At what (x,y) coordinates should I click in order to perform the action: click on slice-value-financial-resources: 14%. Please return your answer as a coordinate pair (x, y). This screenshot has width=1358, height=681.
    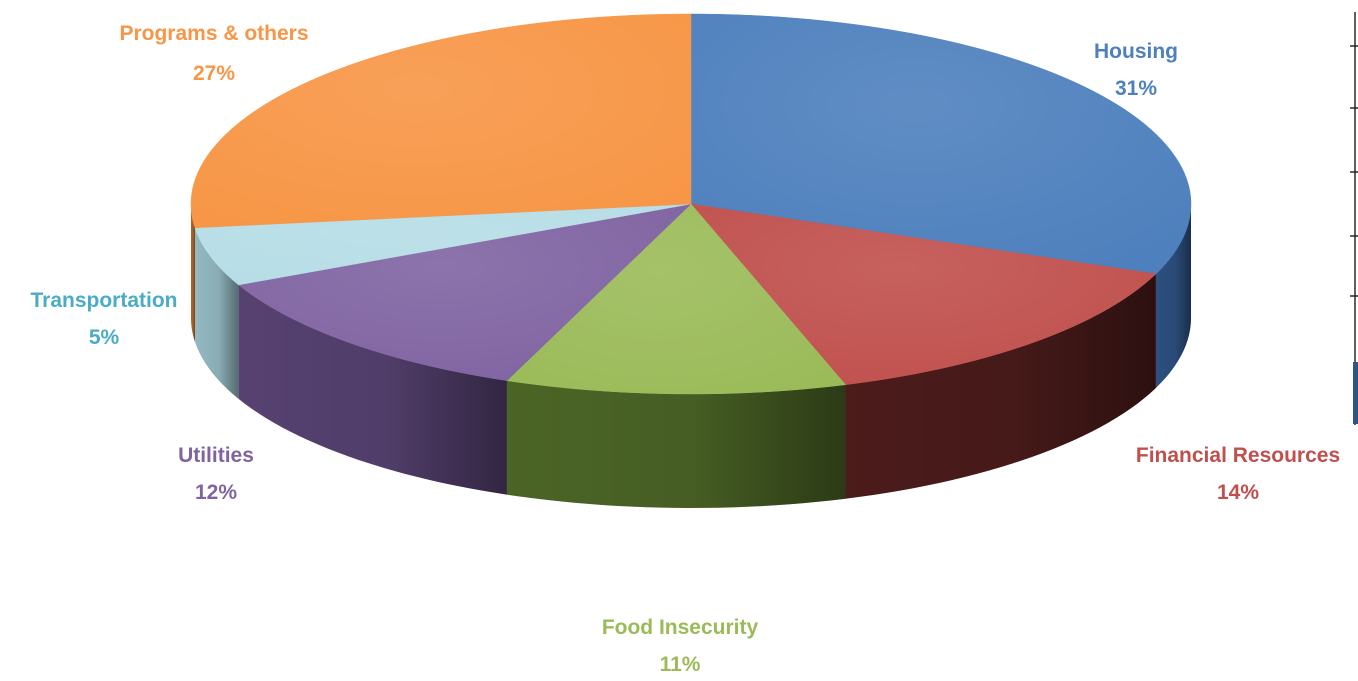
    Looking at the image, I should click on (1238, 492).